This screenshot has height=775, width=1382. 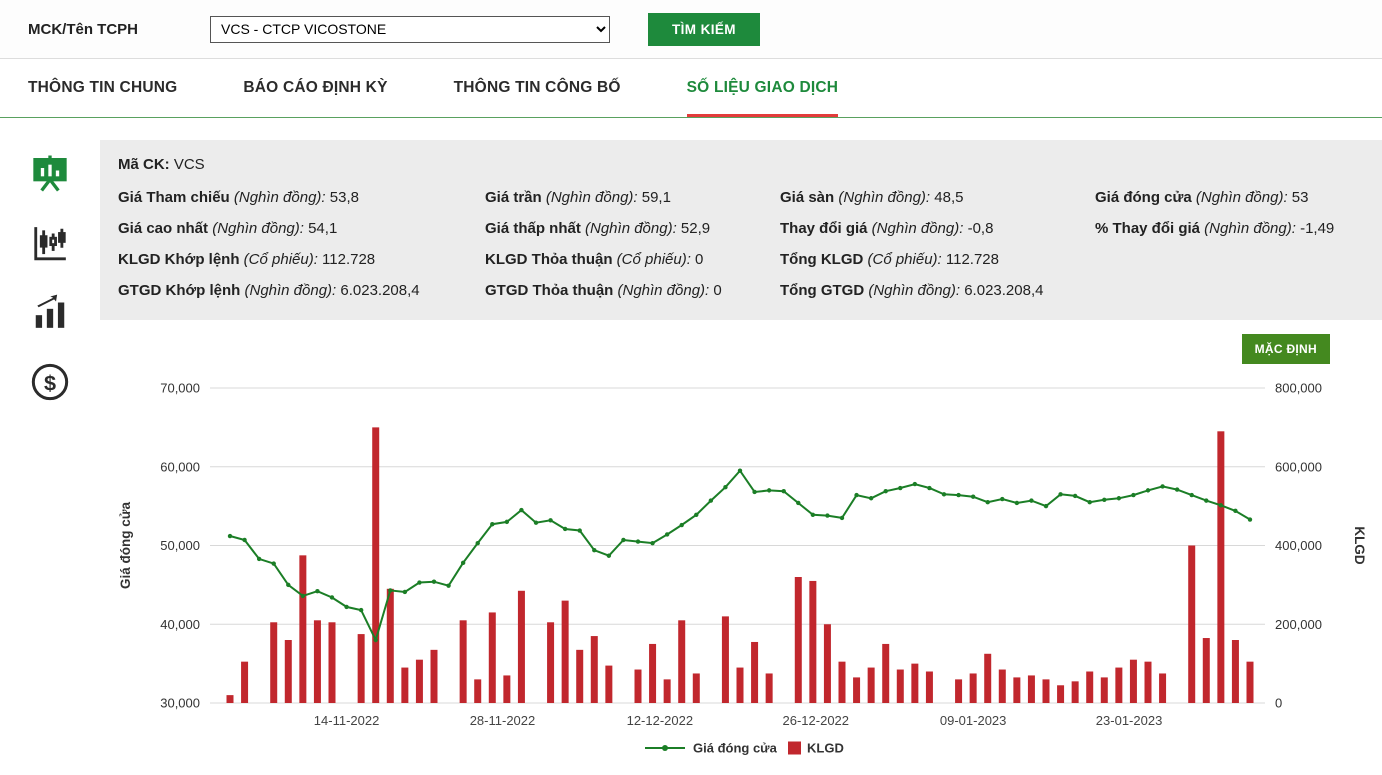 I want to click on symbol-select: VCS - CTCP VICOSTONE, so click(x=410, y=29).